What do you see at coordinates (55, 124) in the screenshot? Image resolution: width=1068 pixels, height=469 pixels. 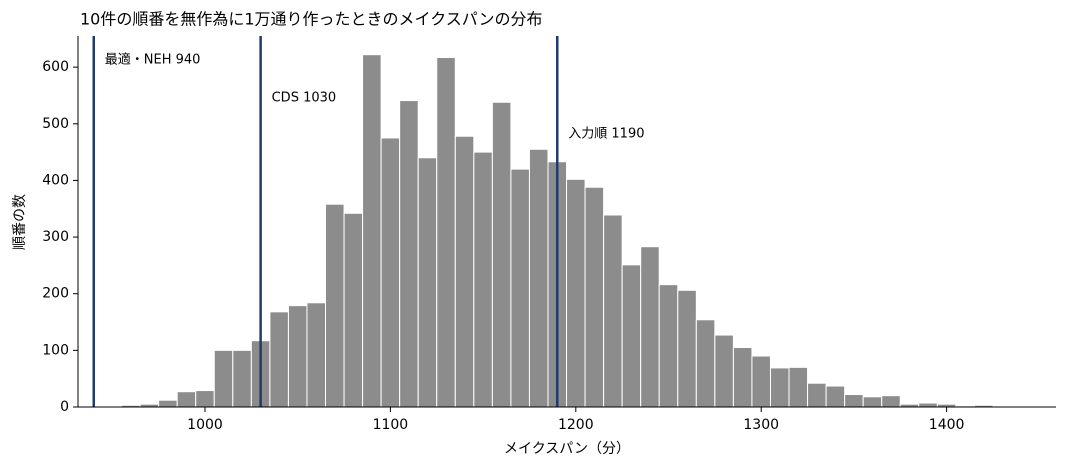 I see `y-tick-label: 500` at bounding box center [55, 124].